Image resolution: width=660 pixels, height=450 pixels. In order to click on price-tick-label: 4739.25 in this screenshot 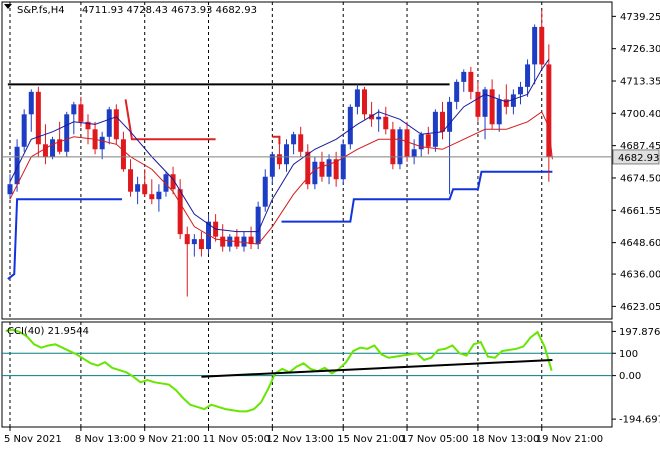, I will do `click(640, 17)`.